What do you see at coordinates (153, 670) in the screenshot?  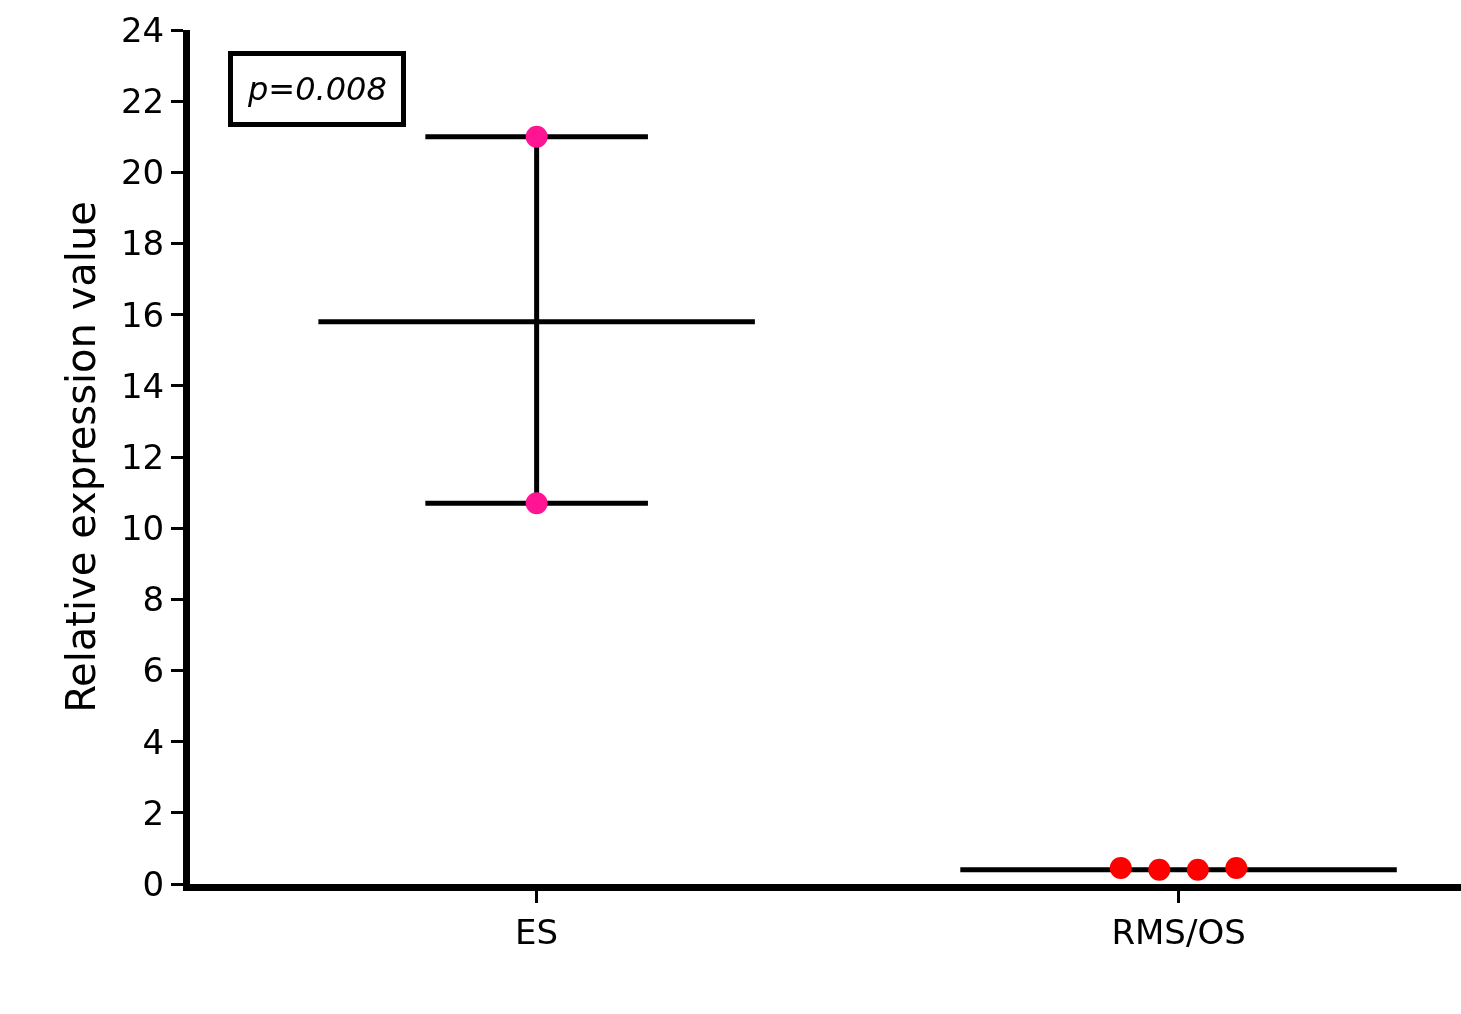 I see `y-tick-label: 6` at bounding box center [153, 670].